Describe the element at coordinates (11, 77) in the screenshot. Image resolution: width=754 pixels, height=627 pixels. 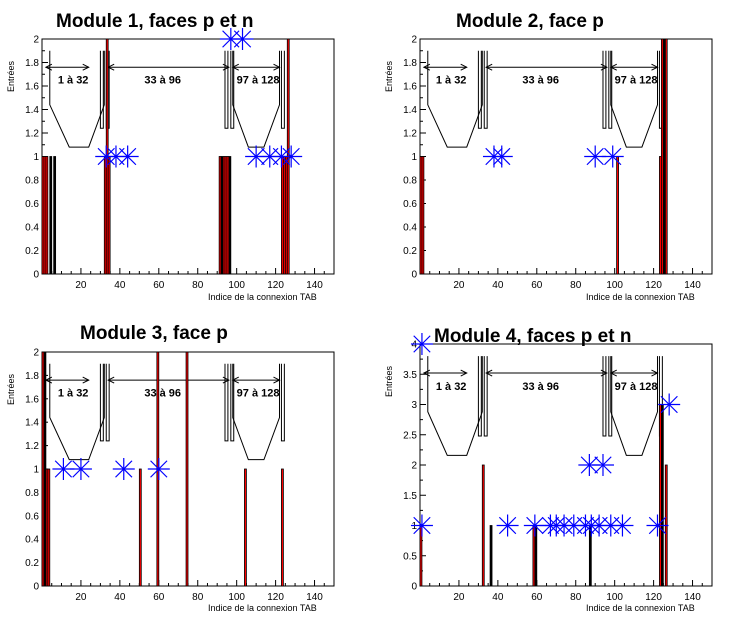
I see `y-axis-label: Entrées` at that location.